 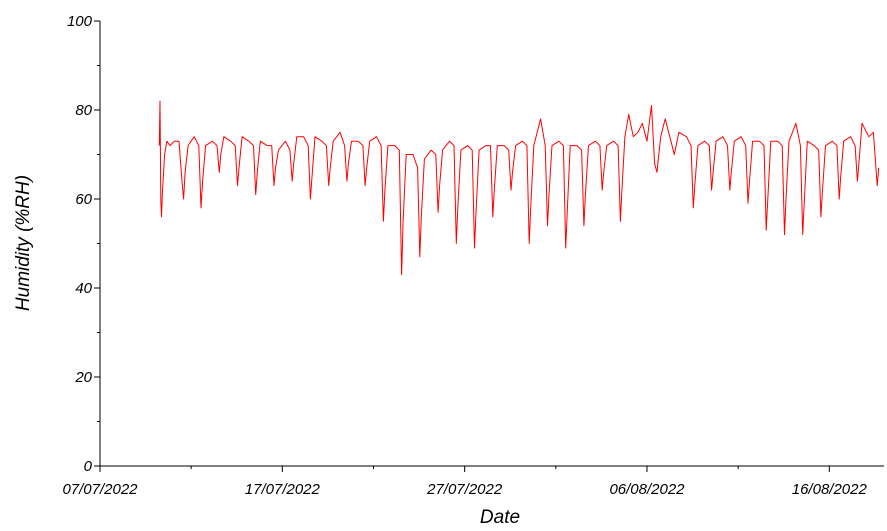 What do you see at coordinates (80, 21) in the screenshot?
I see `y-tick-label: 100` at bounding box center [80, 21].